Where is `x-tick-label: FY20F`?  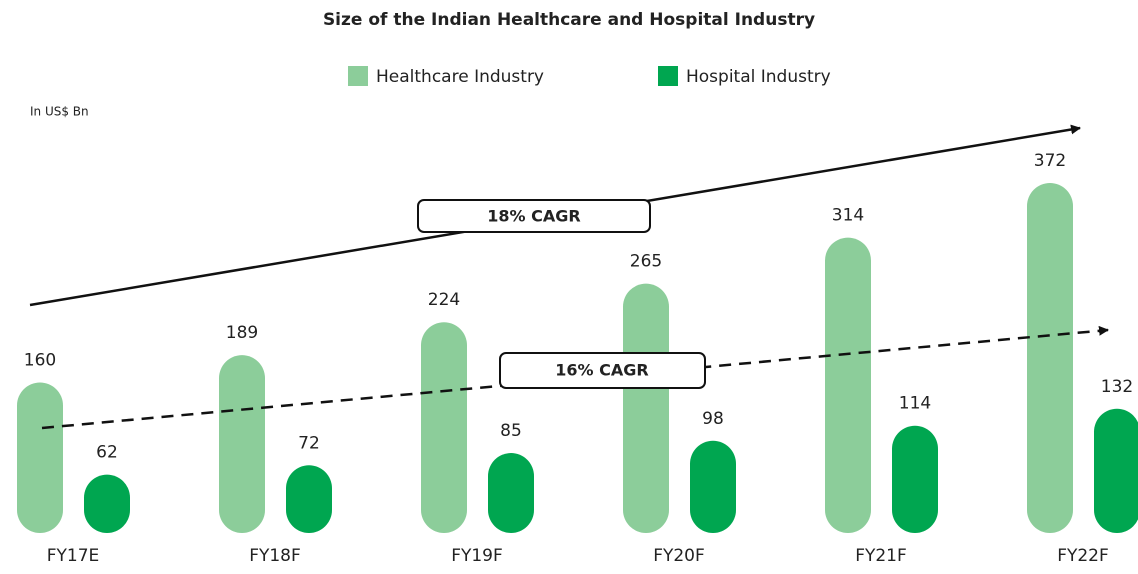
x-tick-label: FY20F is located at coordinates (679, 556).